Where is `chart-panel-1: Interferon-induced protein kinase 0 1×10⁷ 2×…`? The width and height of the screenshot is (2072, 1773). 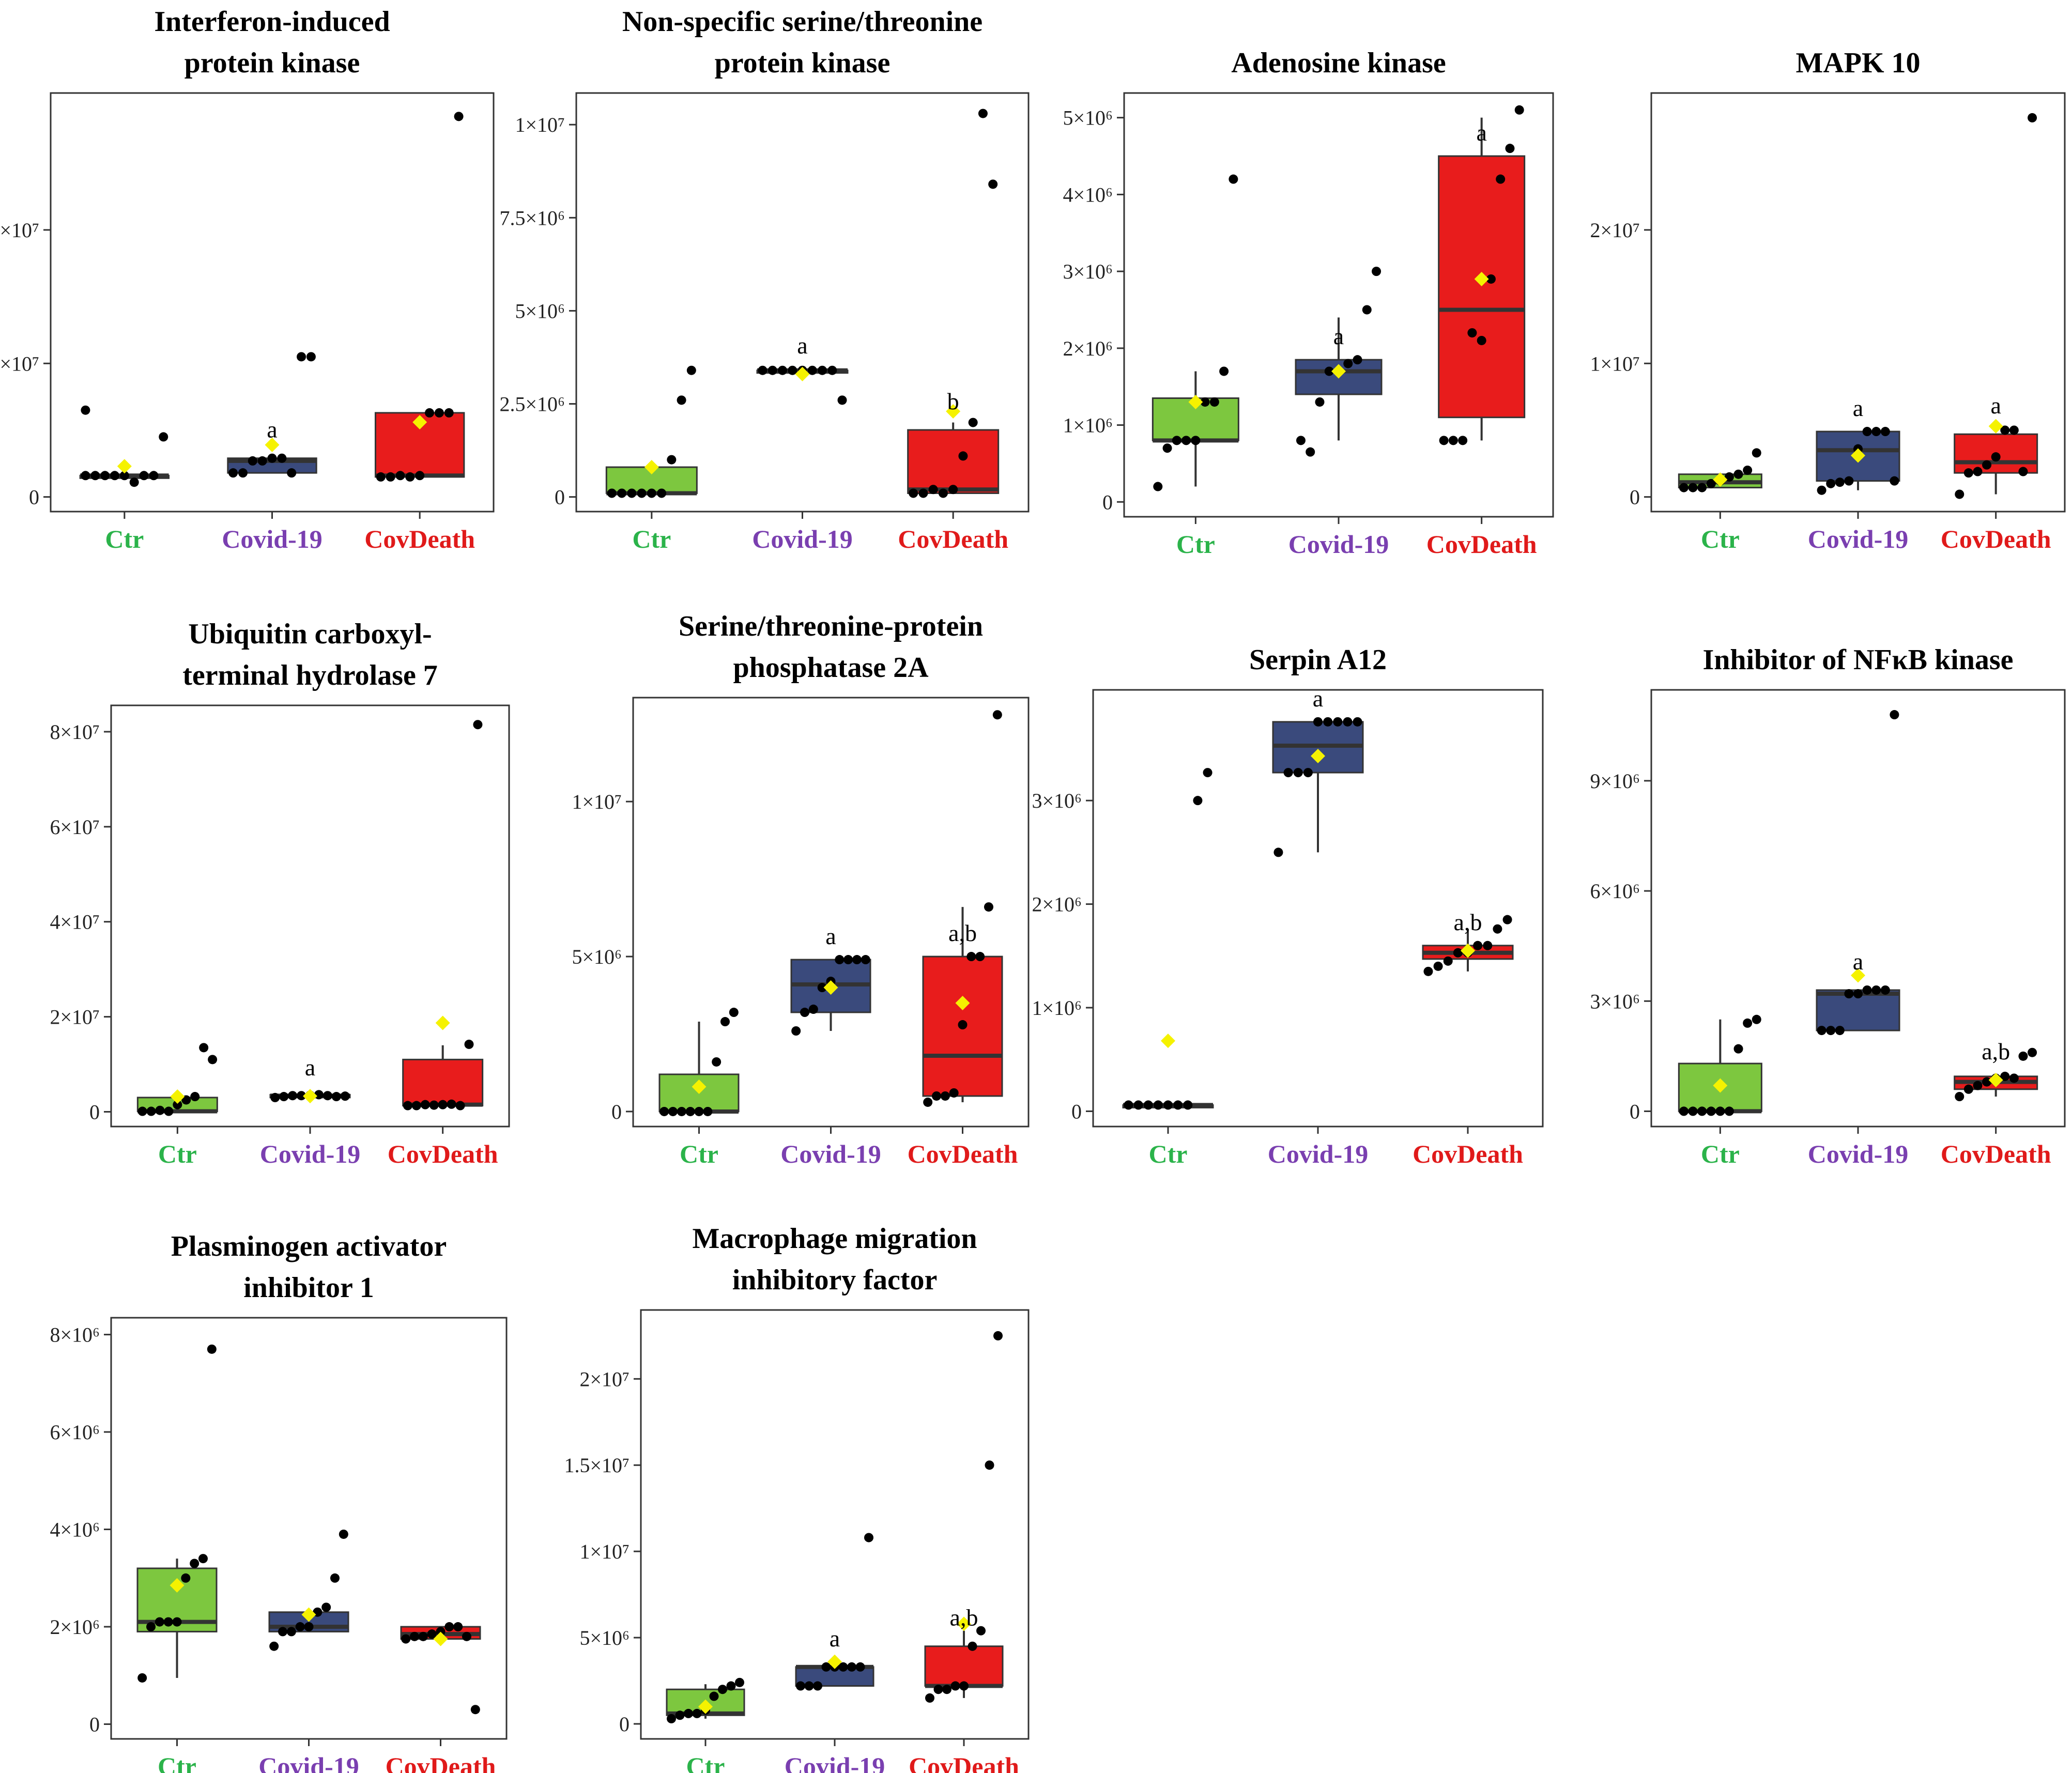 chart-panel-1: Interferon-induced protein kinase 0 1×10⁷ 2×… is located at coordinates (247, 280).